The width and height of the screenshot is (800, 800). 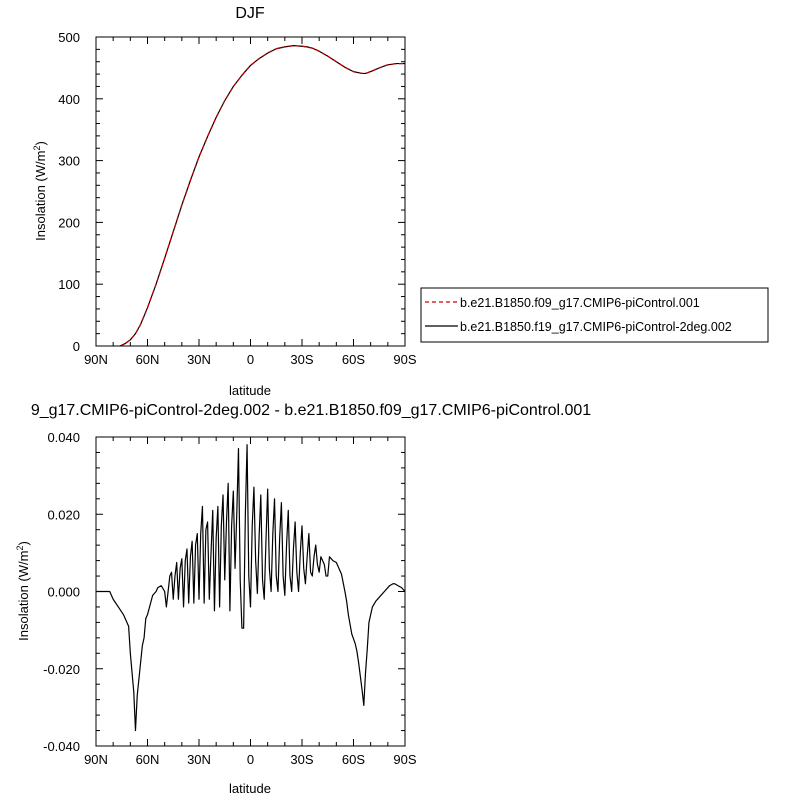 What do you see at coordinates (61, 746) in the screenshot?
I see `y-tick-label: -0.040` at bounding box center [61, 746].